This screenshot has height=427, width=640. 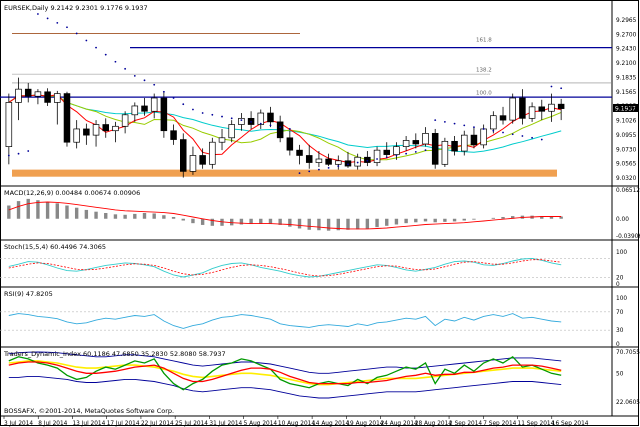 I want to click on fib-label-100: 100.0, so click(x=484, y=93).